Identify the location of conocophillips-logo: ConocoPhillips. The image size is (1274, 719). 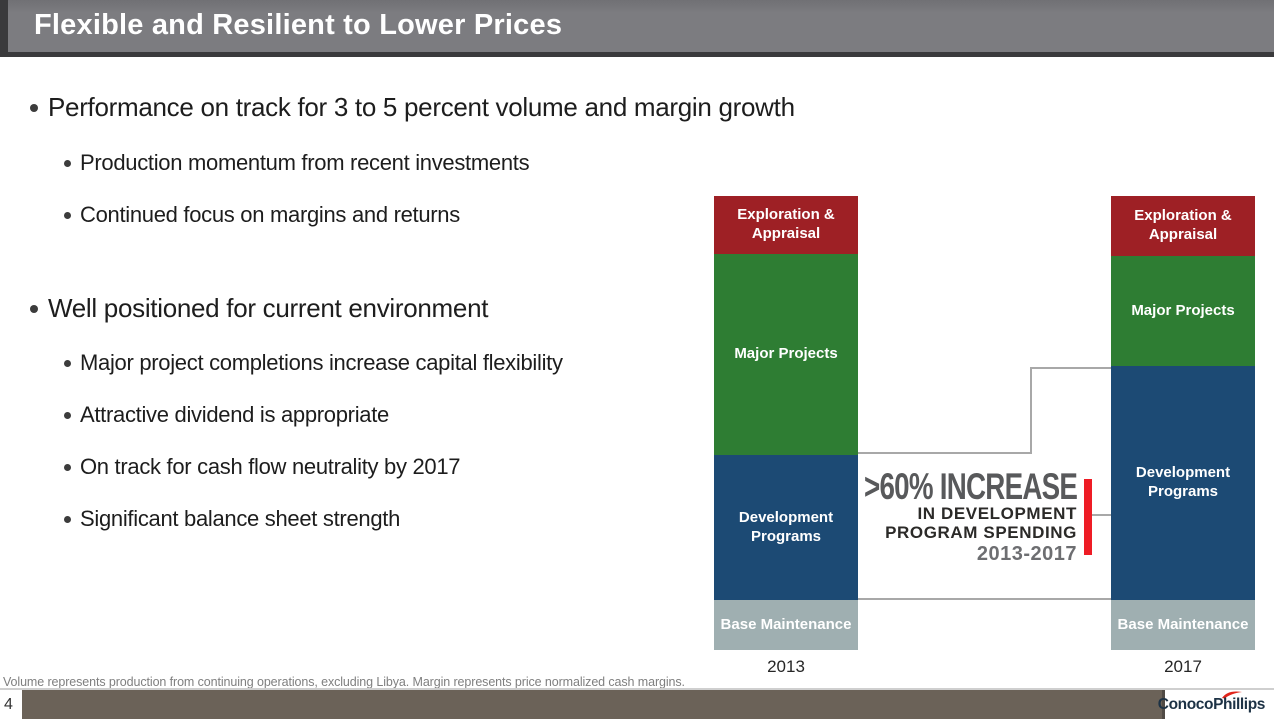
(1216, 704).